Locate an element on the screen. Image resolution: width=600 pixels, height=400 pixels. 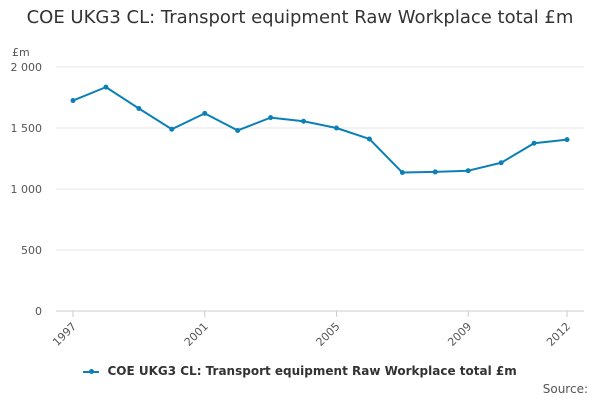
x-tick-label: 2005 is located at coordinates (328, 334).